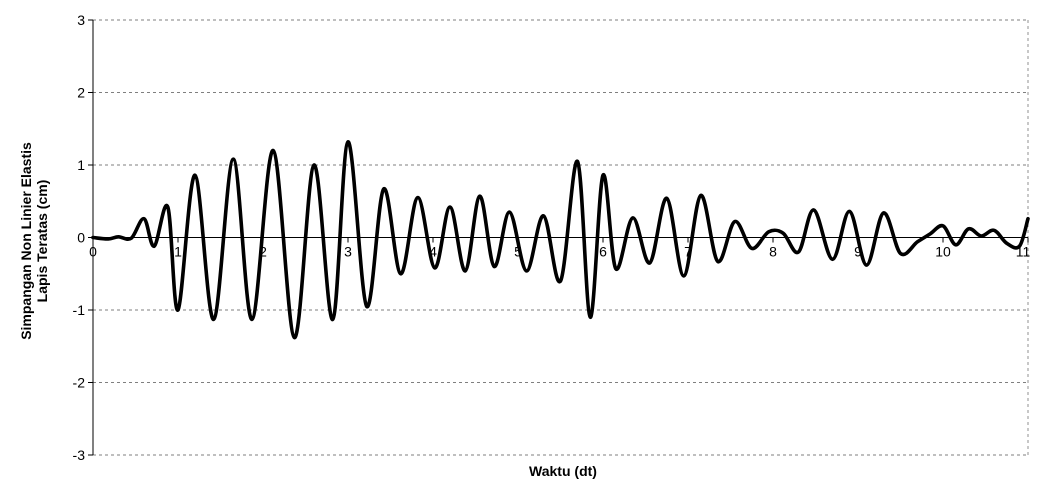 This screenshot has width=1038, height=483. I want to click on y-tick-labels: 3 2 1 0 -1 -2 -3, so click(79, 237).